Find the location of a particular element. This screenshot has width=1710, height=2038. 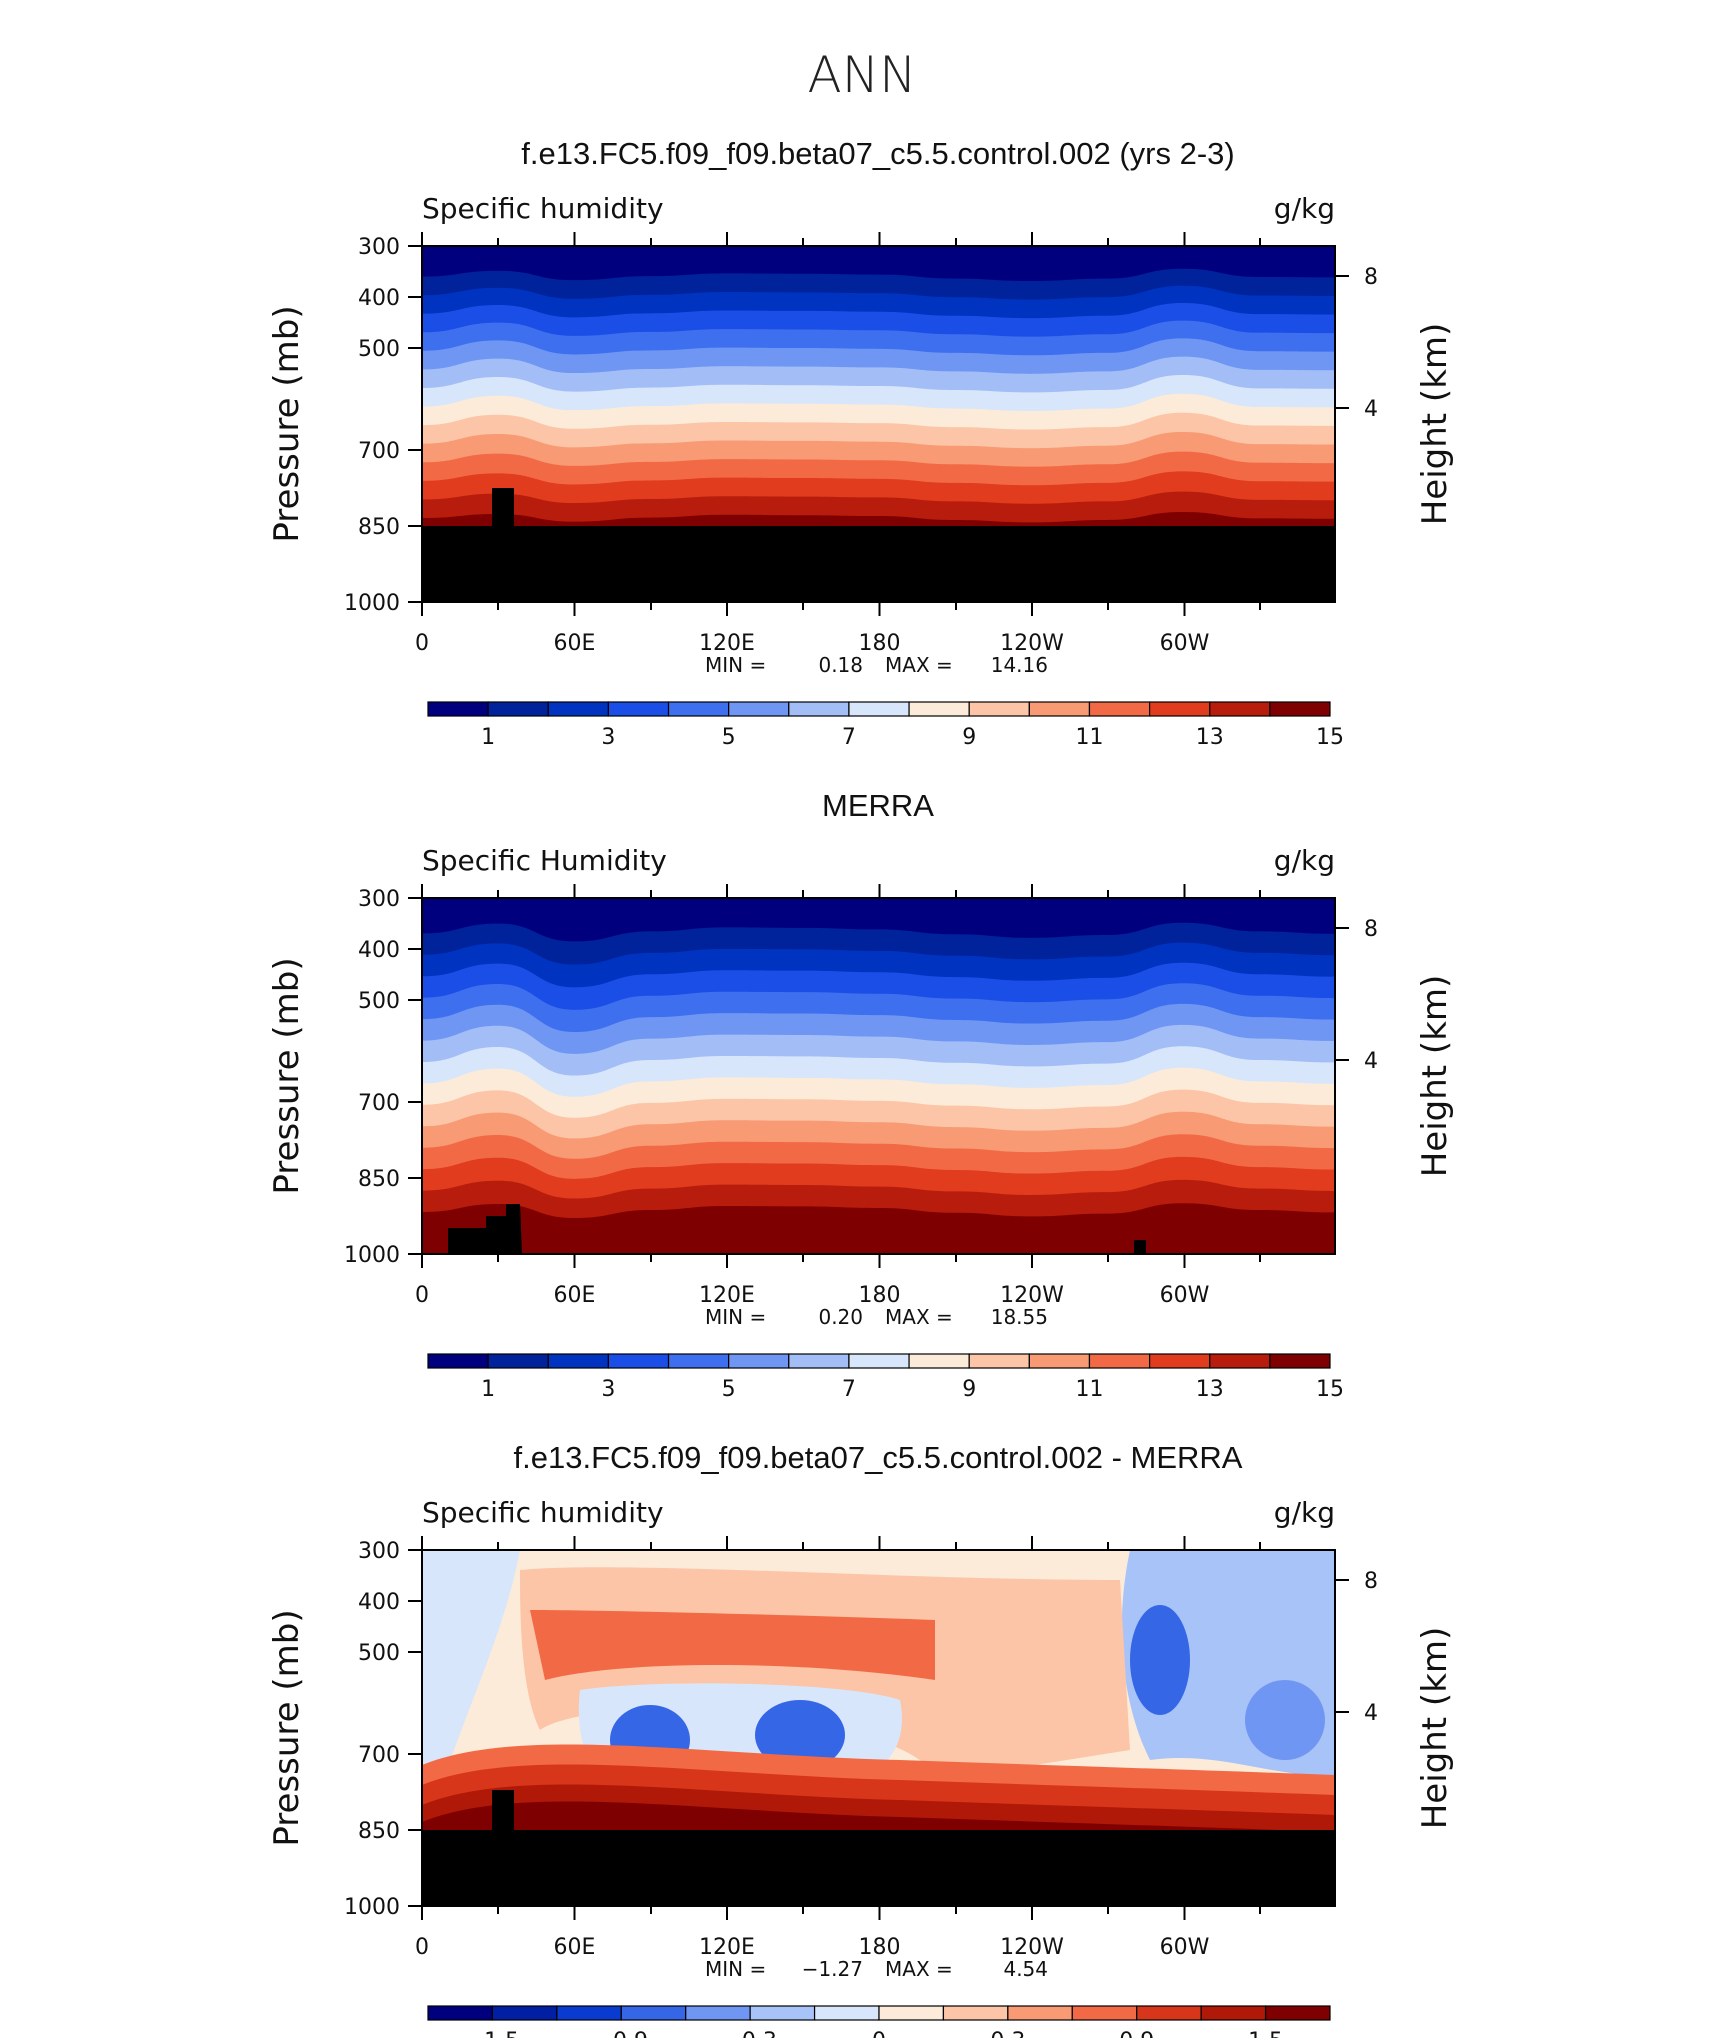

max-value: 4.54 is located at coordinates (1025, 1969).